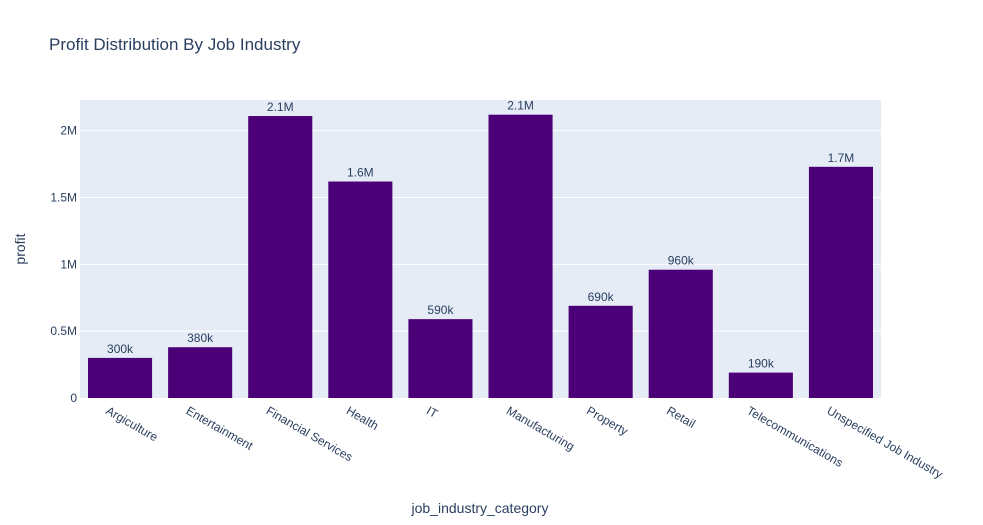  What do you see at coordinates (601, 297) in the screenshot?
I see `bar-data-label: 690k` at bounding box center [601, 297].